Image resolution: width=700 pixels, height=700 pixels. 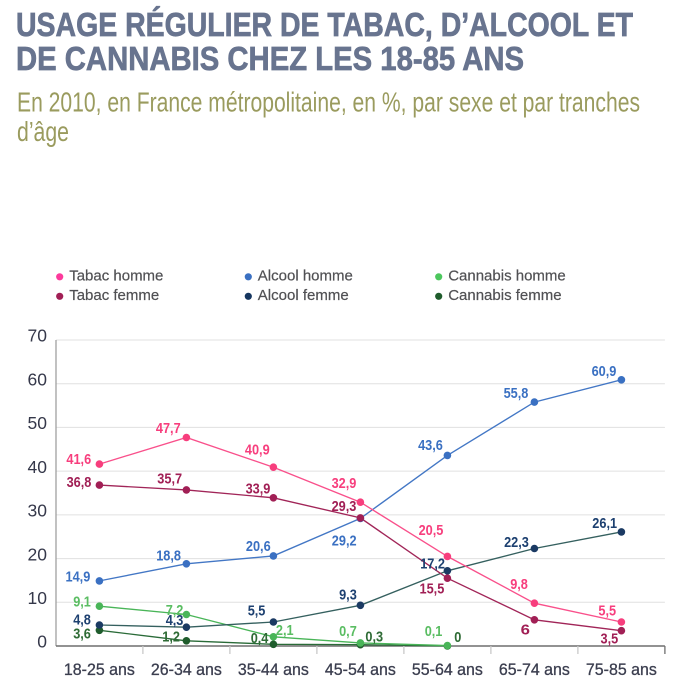 What do you see at coordinates (344, 506) in the screenshot?
I see `svg-text: 29,3` at bounding box center [344, 506].